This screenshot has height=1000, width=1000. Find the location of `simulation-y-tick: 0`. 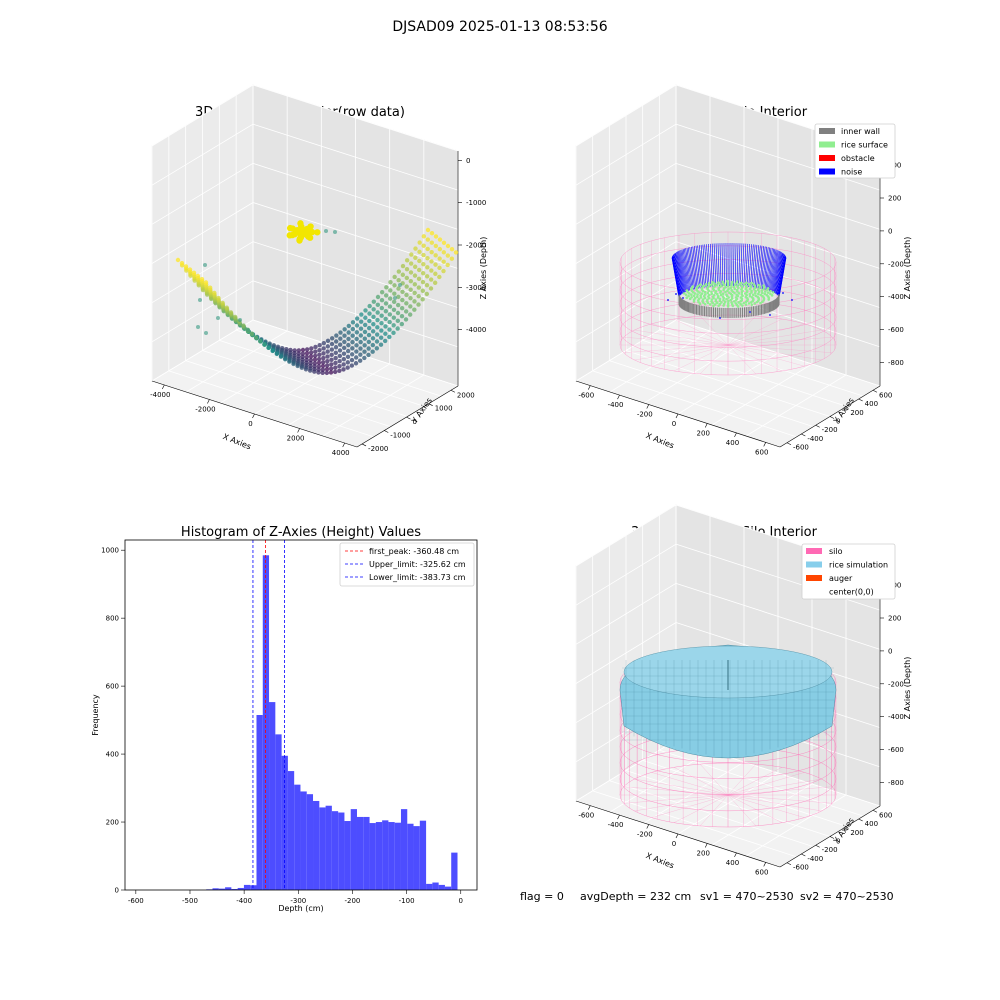

simulation-y-tick: 0 is located at coordinates (838, 842).